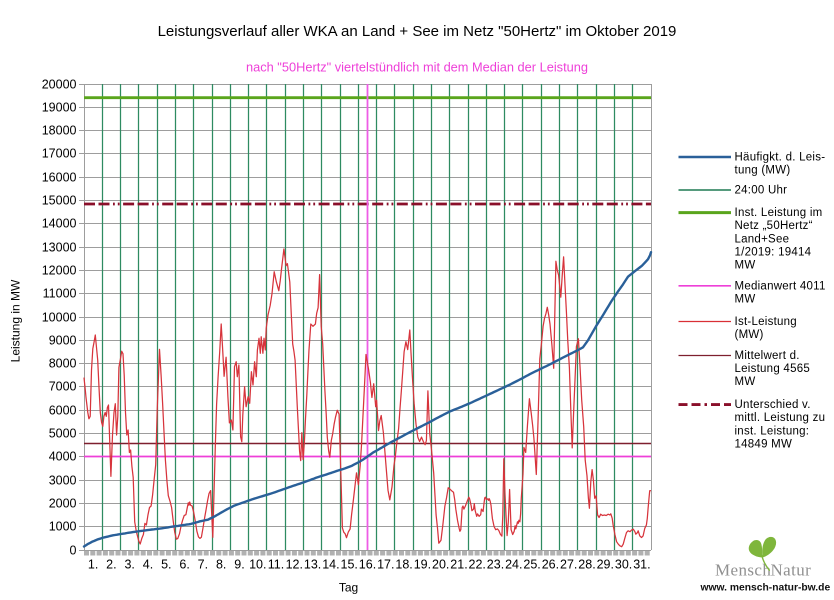  Describe the element at coordinates (605, 565) in the screenshot. I see `svg-text: 29.` at that location.